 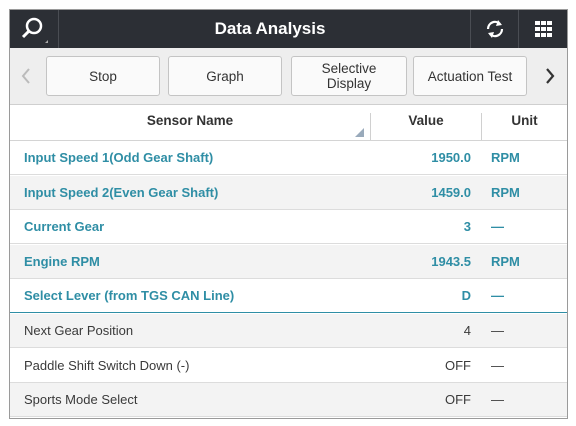 What do you see at coordinates (64, 227) in the screenshot?
I see `sensor-name: Current Gear` at bounding box center [64, 227].